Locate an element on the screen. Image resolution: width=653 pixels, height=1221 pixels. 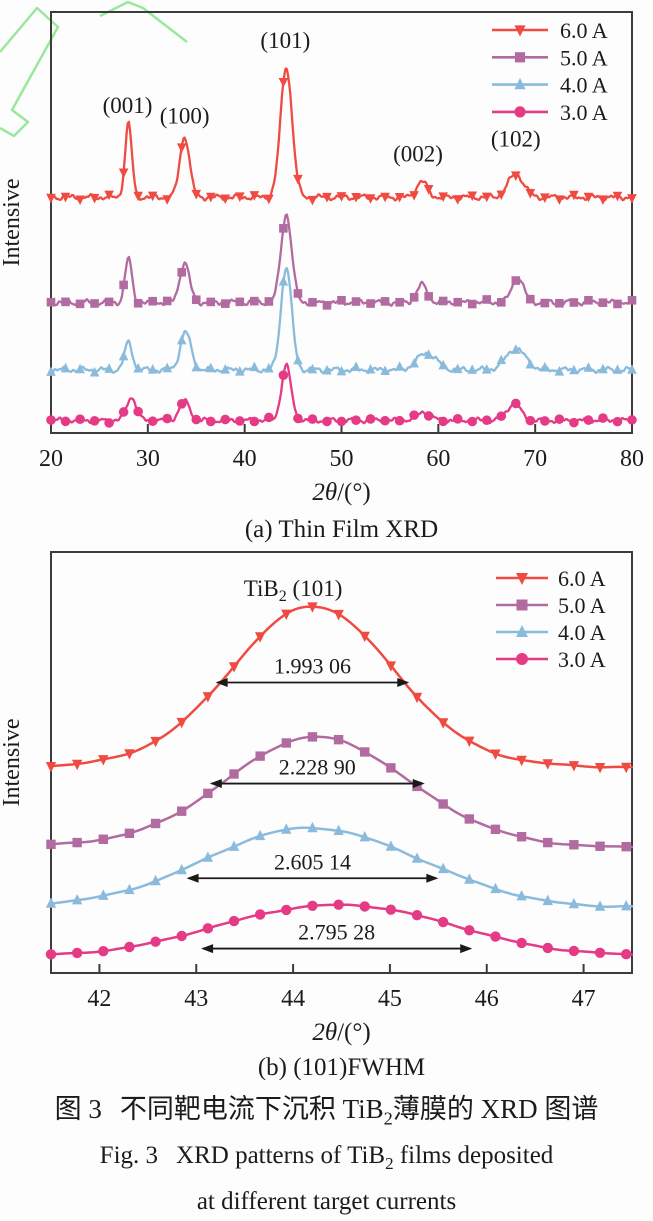
x-tick-label: 80 is located at coordinates (632, 459).